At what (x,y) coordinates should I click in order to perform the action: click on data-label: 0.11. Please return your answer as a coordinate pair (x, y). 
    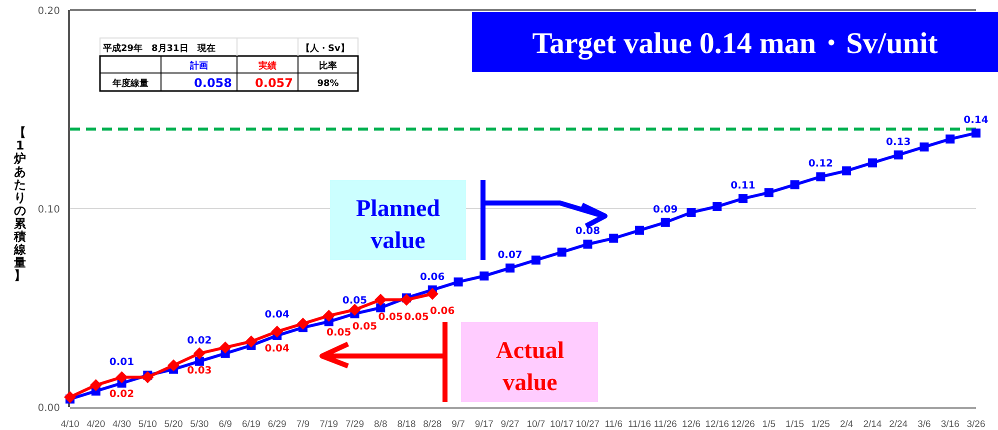
    Looking at the image, I should click on (743, 186).